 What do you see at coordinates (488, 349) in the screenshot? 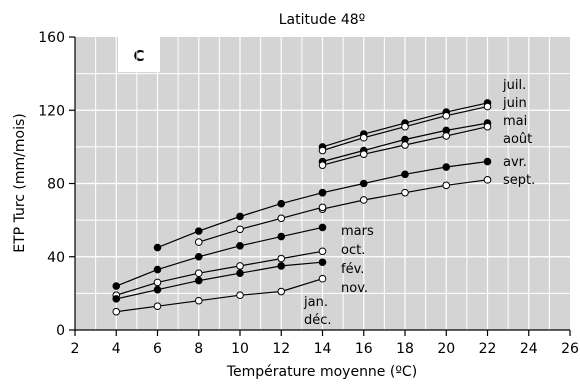
I see `x-tick-label: 22` at bounding box center [488, 349].